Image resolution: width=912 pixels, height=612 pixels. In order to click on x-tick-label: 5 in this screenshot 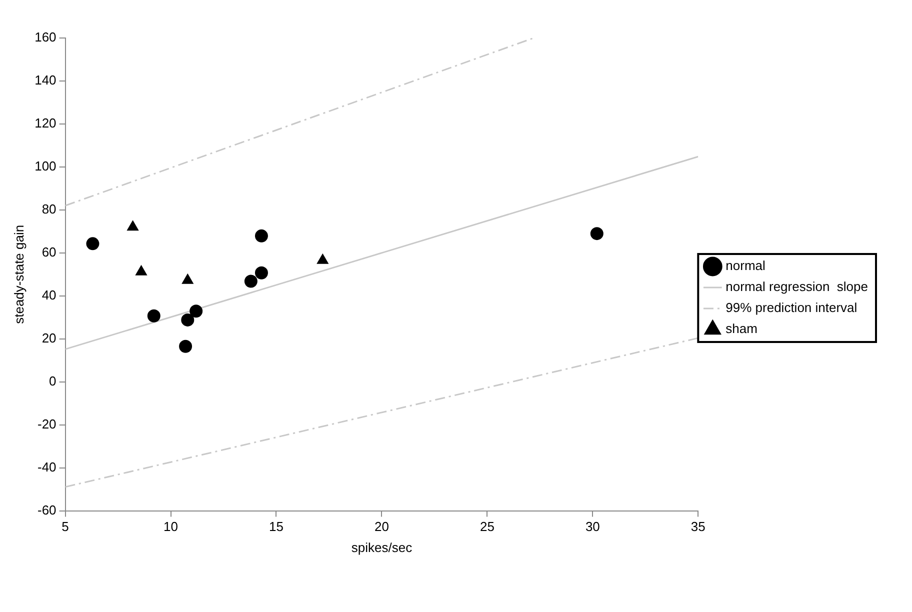, I will do `click(65, 526)`.